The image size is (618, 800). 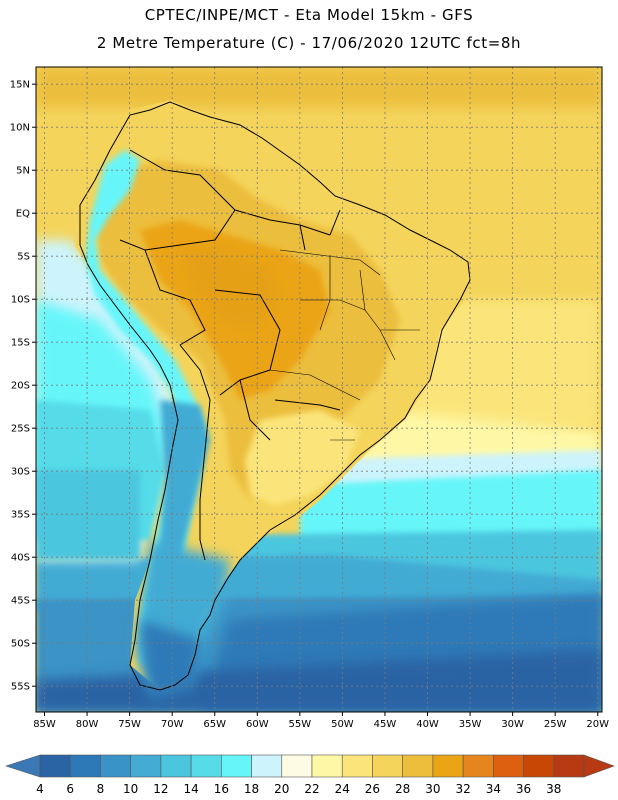 What do you see at coordinates (20, 85) in the screenshot?
I see `lat-label: 15N` at bounding box center [20, 85].